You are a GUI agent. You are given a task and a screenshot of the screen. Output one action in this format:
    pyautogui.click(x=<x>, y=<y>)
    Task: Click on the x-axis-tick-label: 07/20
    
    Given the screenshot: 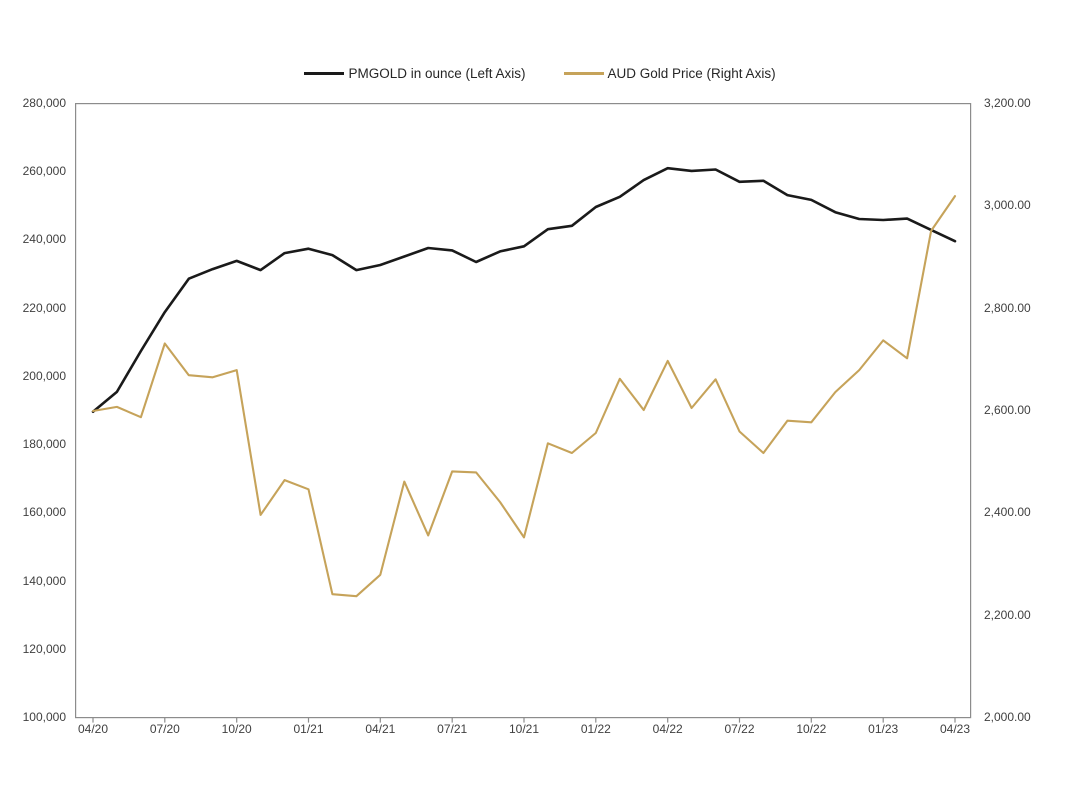 What is the action you would take?
    pyautogui.click(x=164, y=729)
    